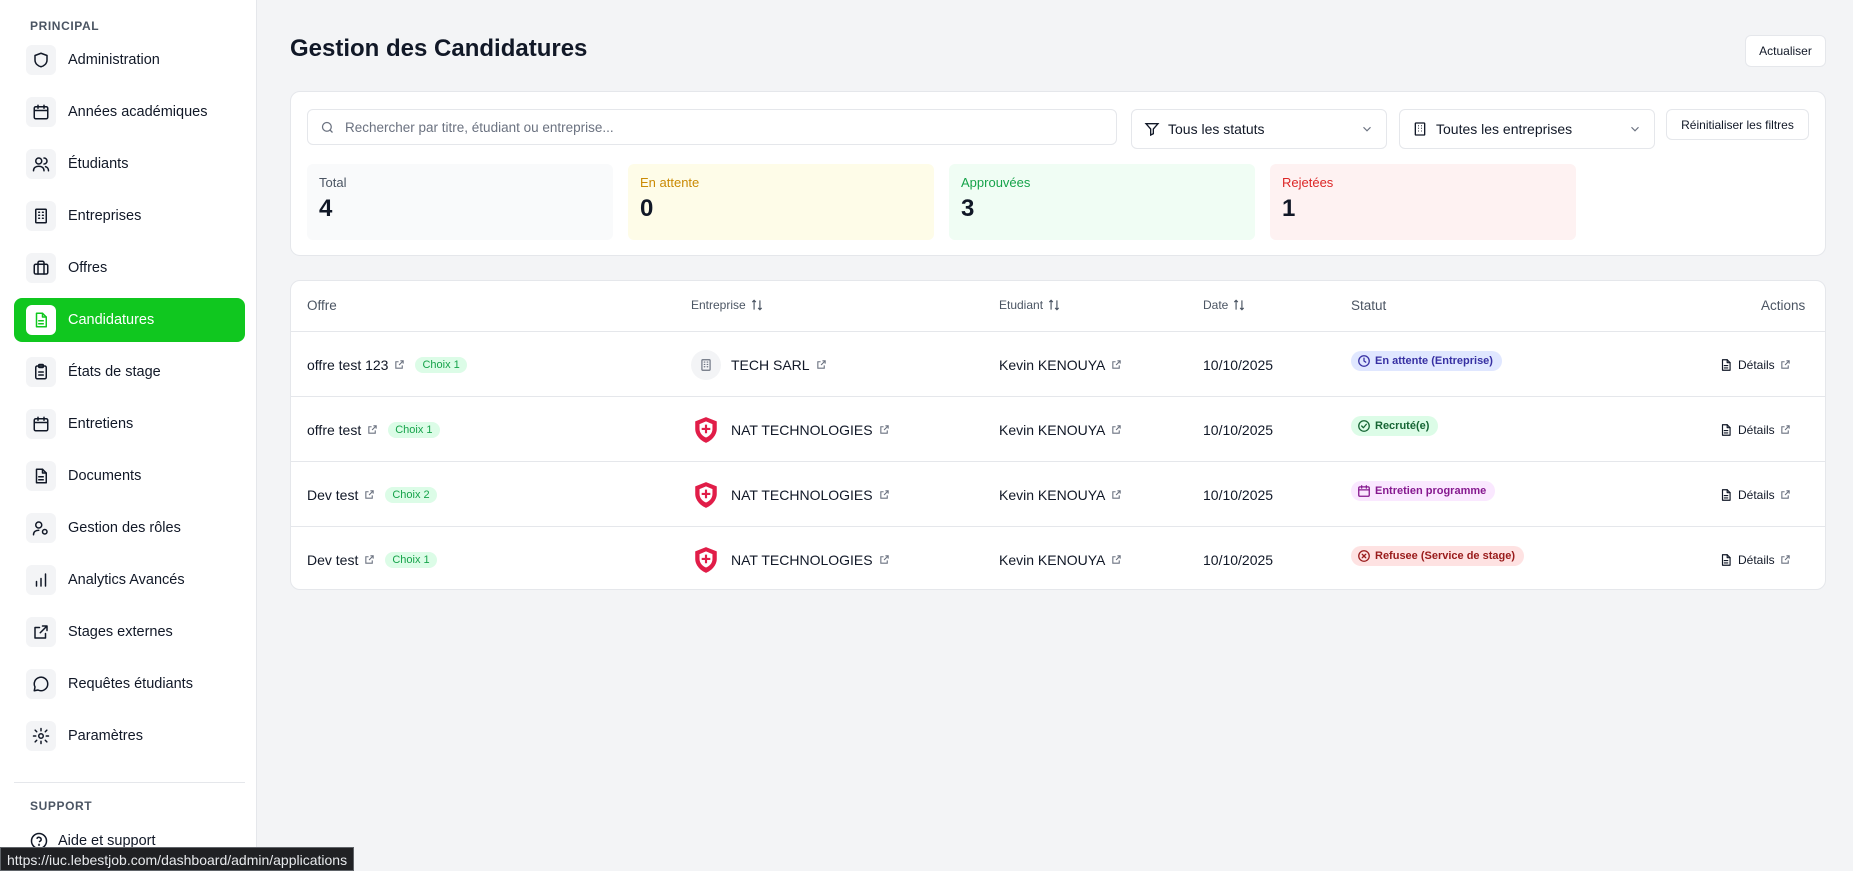  What do you see at coordinates (1368, 305) in the screenshot?
I see `column-header-statut: Statut` at bounding box center [1368, 305].